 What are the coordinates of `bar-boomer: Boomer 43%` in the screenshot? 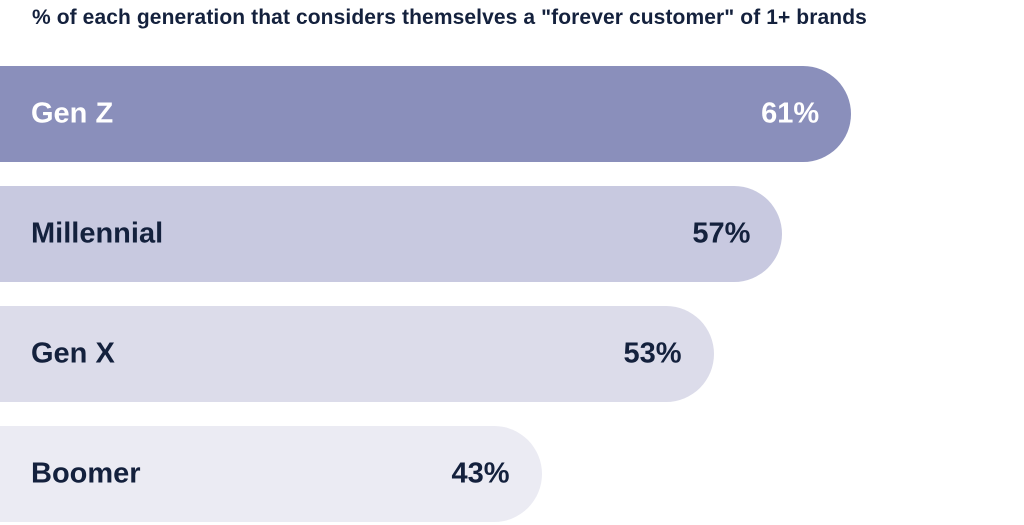 It's located at (271, 474).